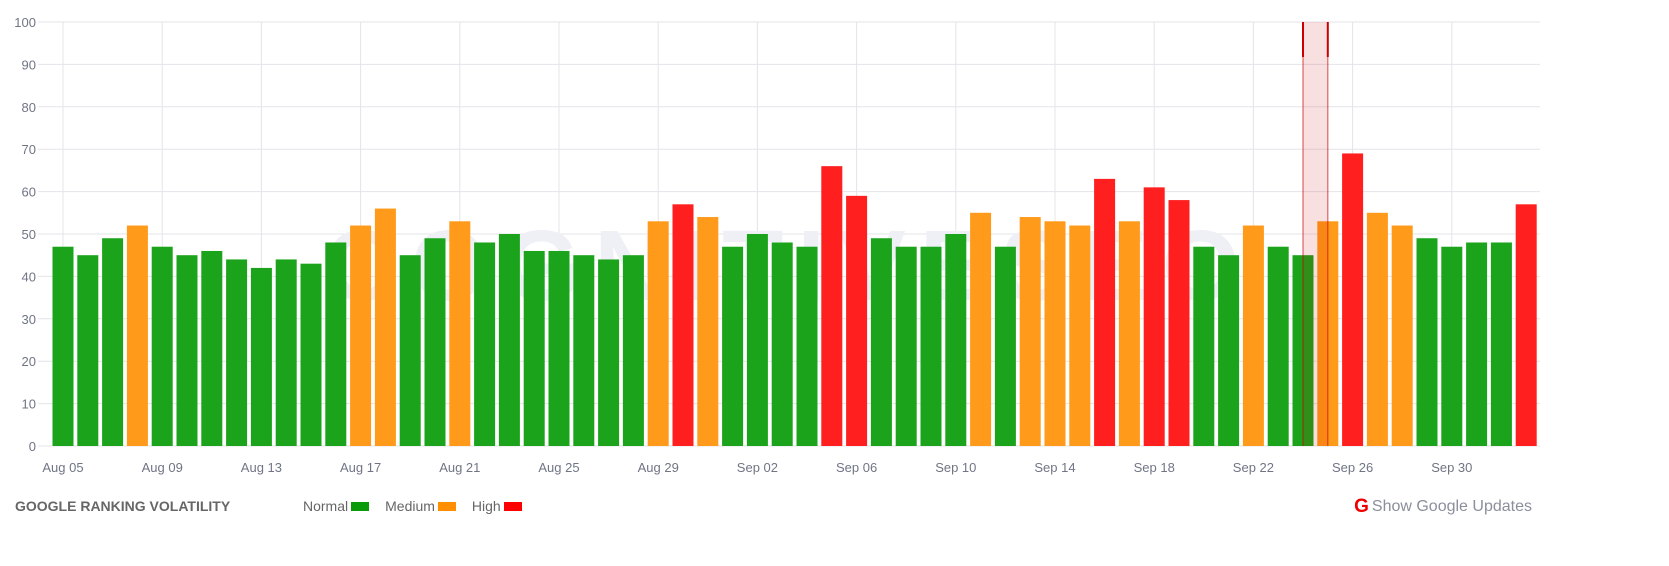 The image size is (1669, 566). I want to click on legend-item-medium: Medium, so click(420, 506).